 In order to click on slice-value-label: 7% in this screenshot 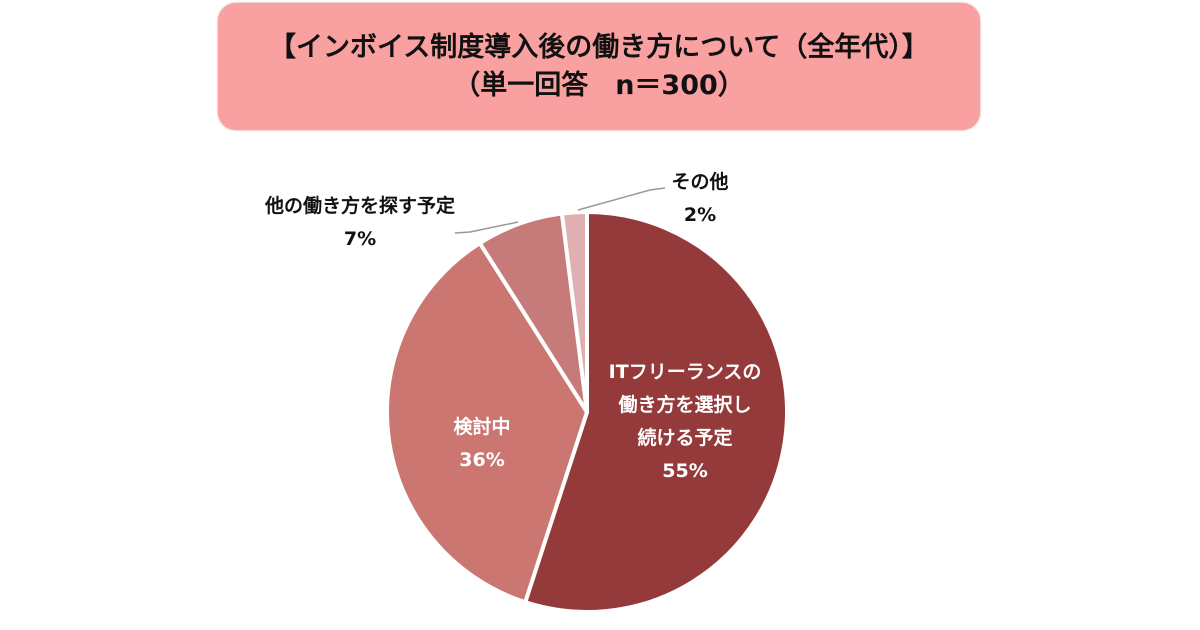, I will do `click(360, 239)`.